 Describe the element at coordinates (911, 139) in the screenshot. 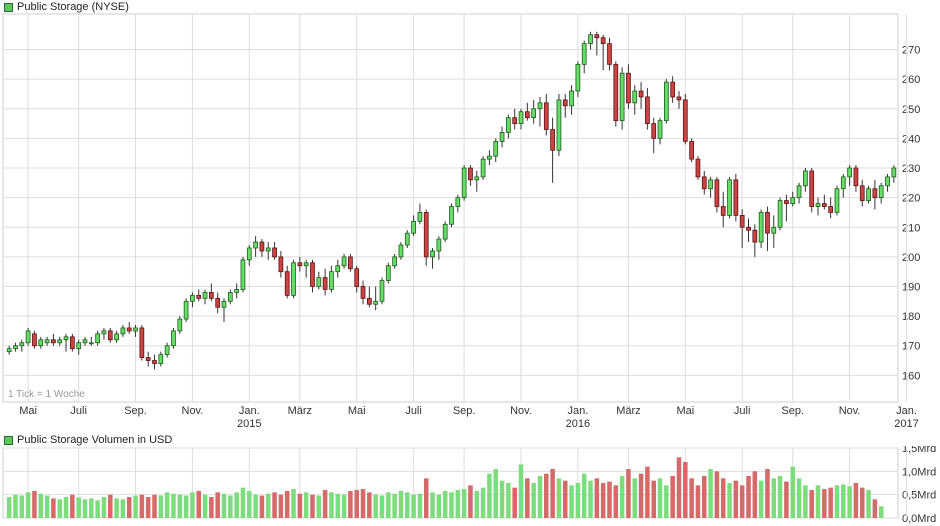

I see `y-tick-label: 240` at that location.